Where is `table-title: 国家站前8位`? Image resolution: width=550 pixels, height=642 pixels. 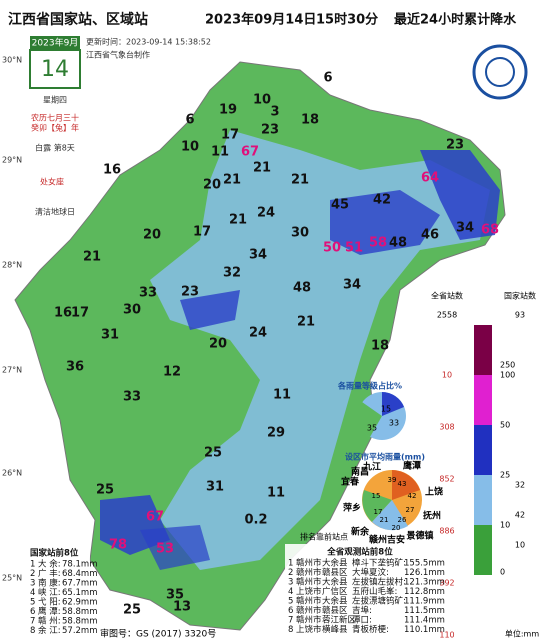 table-title: 国家站前8位 is located at coordinates (54, 553).